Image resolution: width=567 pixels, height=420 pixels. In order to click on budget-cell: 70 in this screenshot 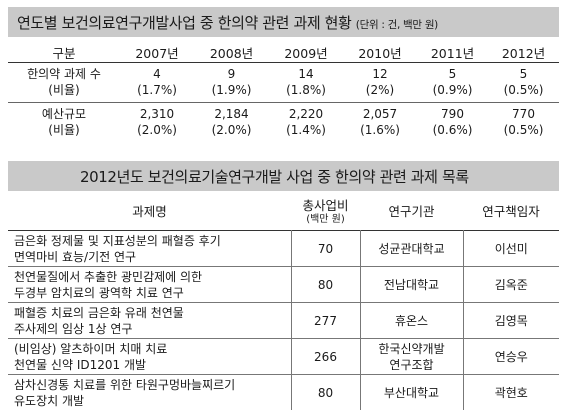, I will do `click(325, 248)`.